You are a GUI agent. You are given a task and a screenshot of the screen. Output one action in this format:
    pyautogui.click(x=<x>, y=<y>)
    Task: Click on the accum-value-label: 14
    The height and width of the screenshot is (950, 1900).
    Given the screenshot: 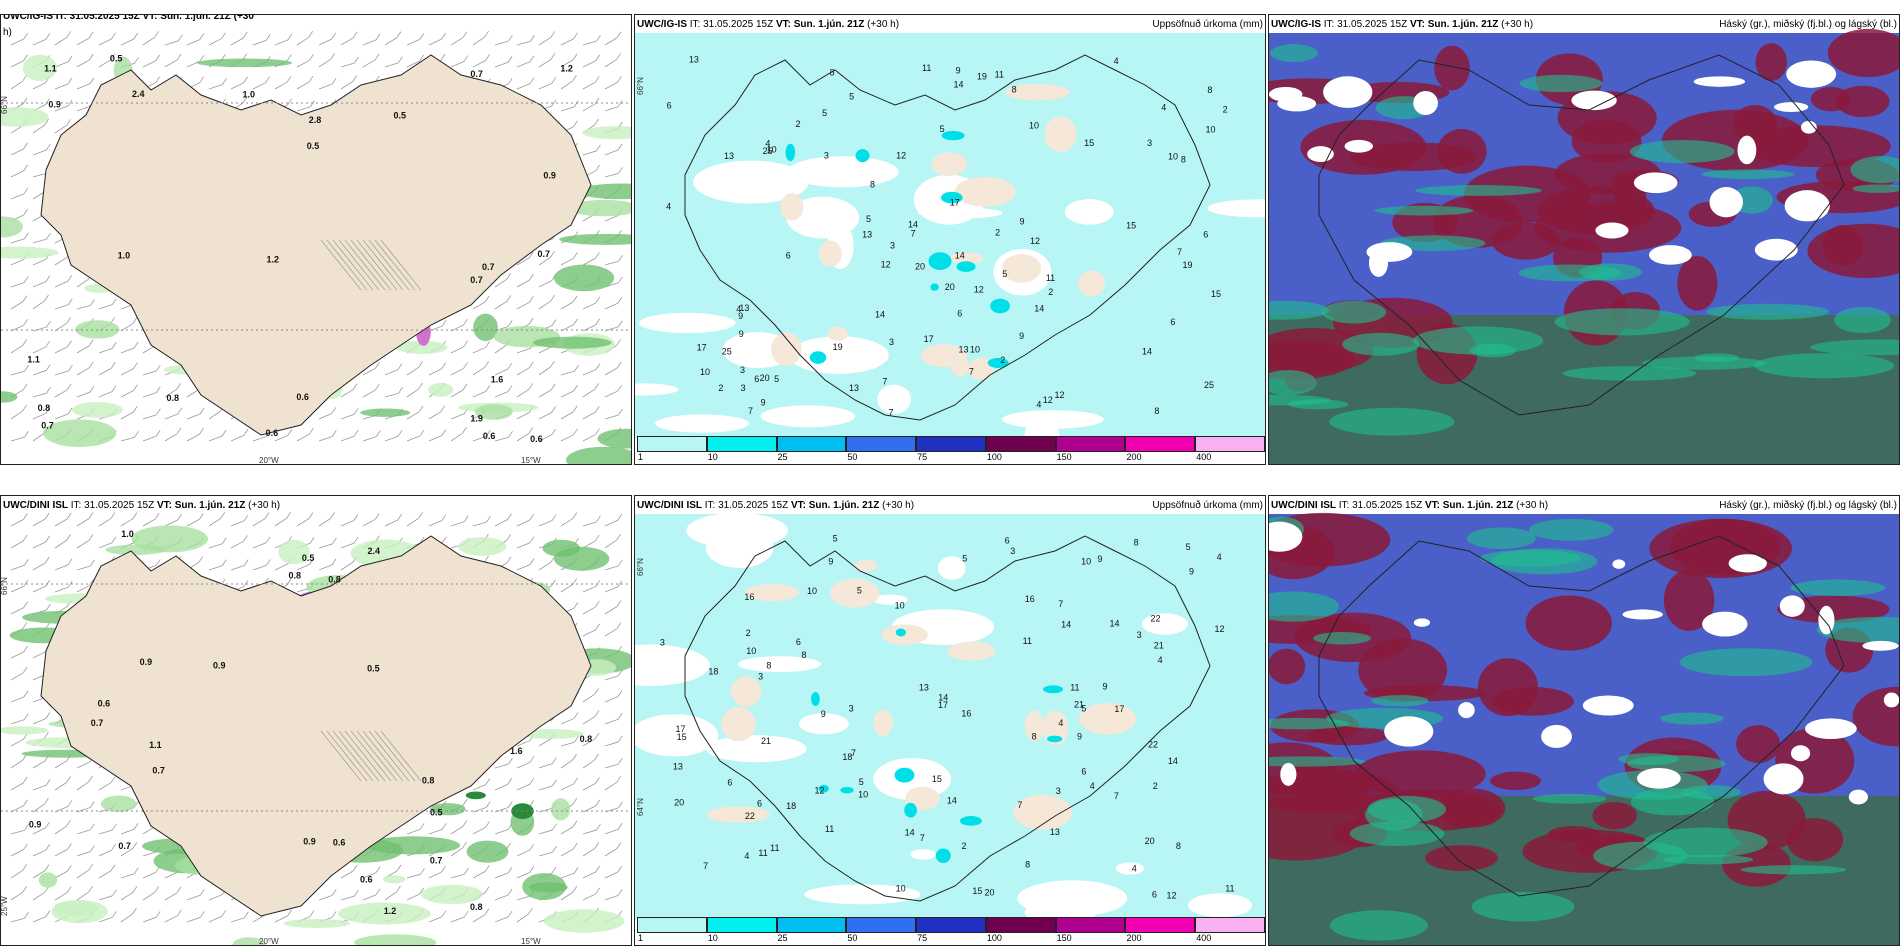 What is the action you would take?
    pyautogui.click(x=952, y=801)
    